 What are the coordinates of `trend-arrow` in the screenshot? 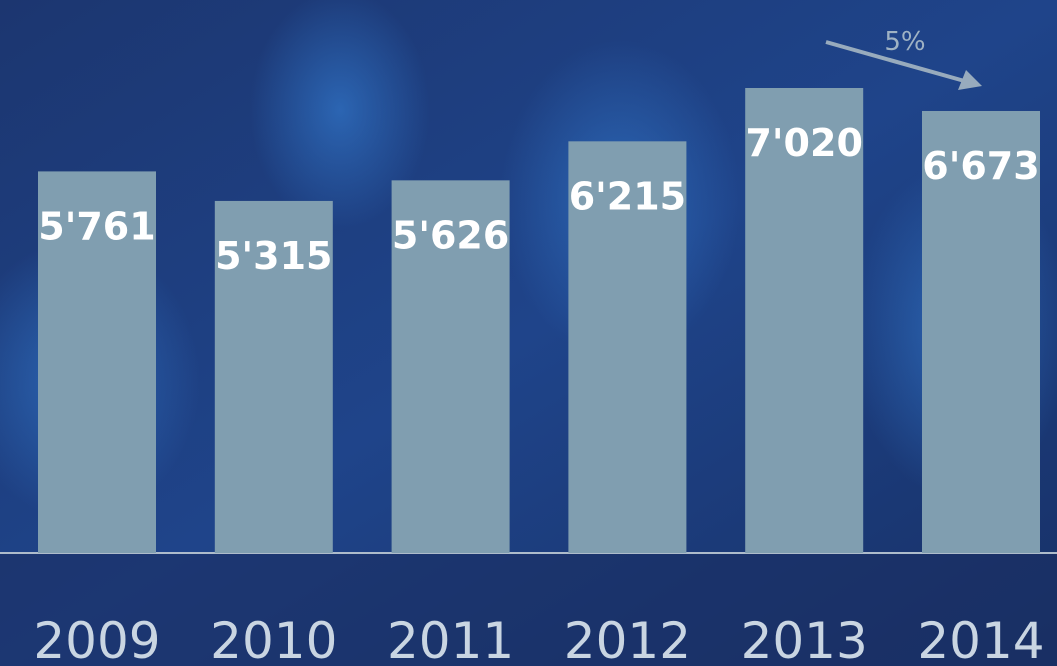 It's located at (897, 62).